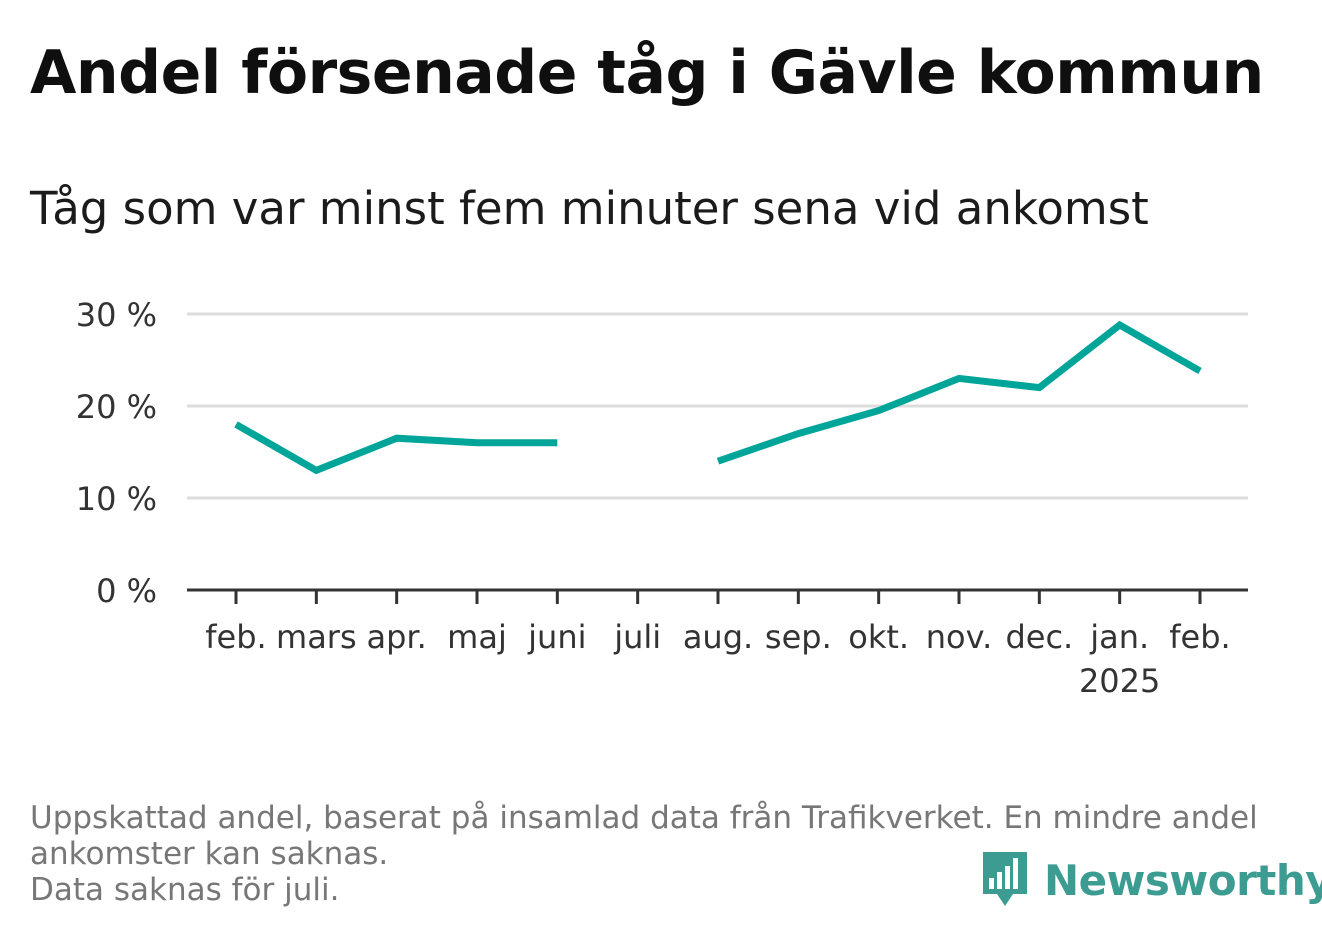  I want to click on x-tick-label: okt., so click(878, 637).